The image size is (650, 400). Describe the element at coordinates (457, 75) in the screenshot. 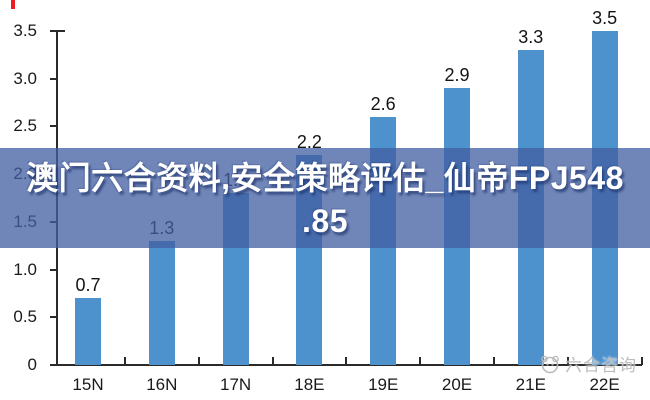

I see `bar-value-label: 2.9` at that location.